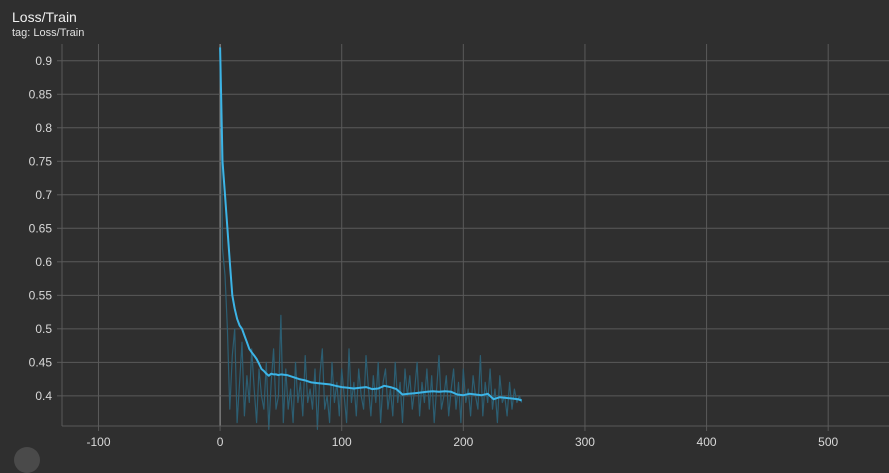 The height and width of the screenshot is (473, 889). I want to click on x-tick-label: 100, so click(342, 442).